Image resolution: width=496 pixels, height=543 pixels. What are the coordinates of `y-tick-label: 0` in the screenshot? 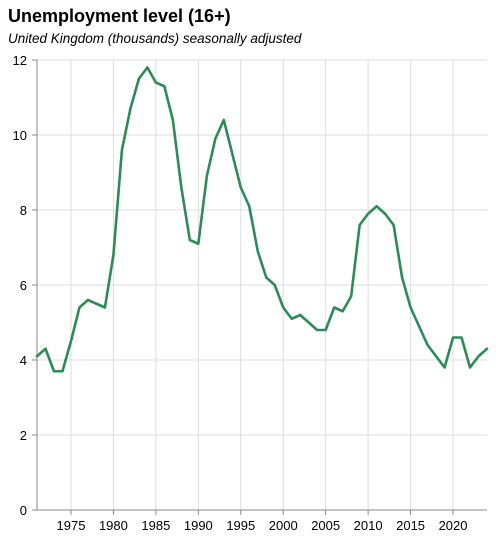 It's located at (23, 510).